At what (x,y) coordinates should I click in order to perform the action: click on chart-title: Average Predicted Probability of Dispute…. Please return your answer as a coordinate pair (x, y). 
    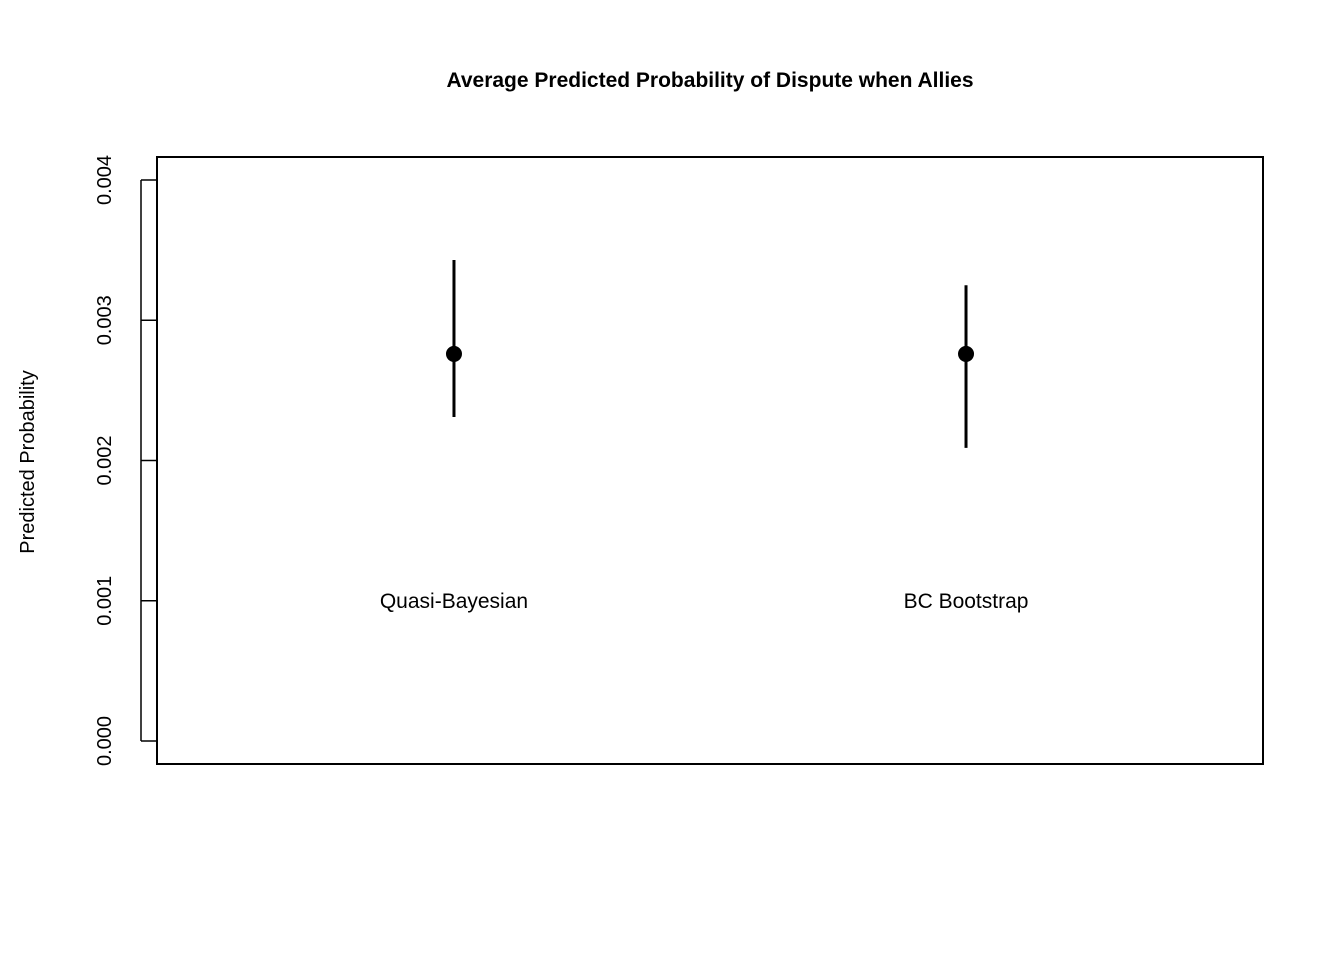
    Looking at the image, I should click on (709, 80).